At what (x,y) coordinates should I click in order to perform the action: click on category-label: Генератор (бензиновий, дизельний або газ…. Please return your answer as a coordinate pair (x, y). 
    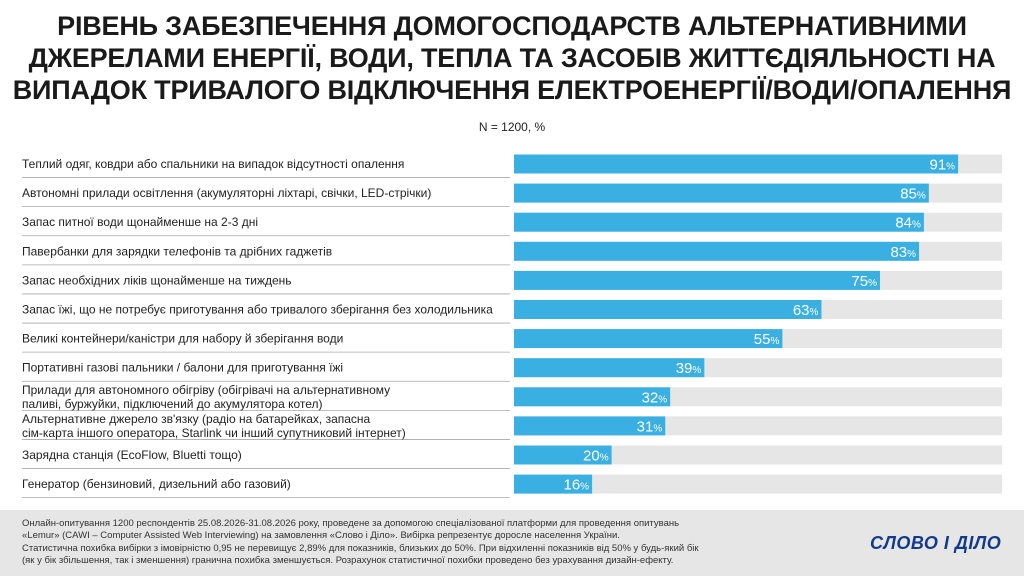
    Looking at the image, I should click on (156, 484).